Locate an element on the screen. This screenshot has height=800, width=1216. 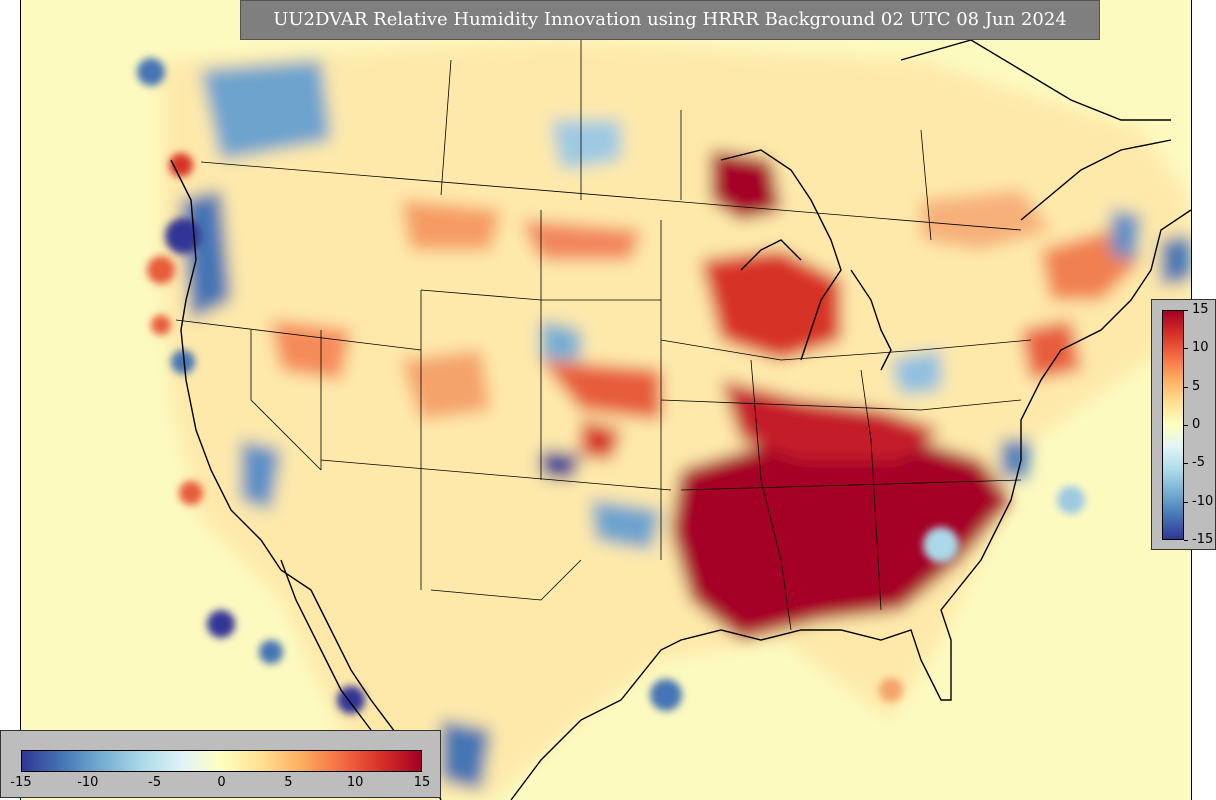
colorbar-vertical-tick-label: -5 is located at coordinates (1198, 463).